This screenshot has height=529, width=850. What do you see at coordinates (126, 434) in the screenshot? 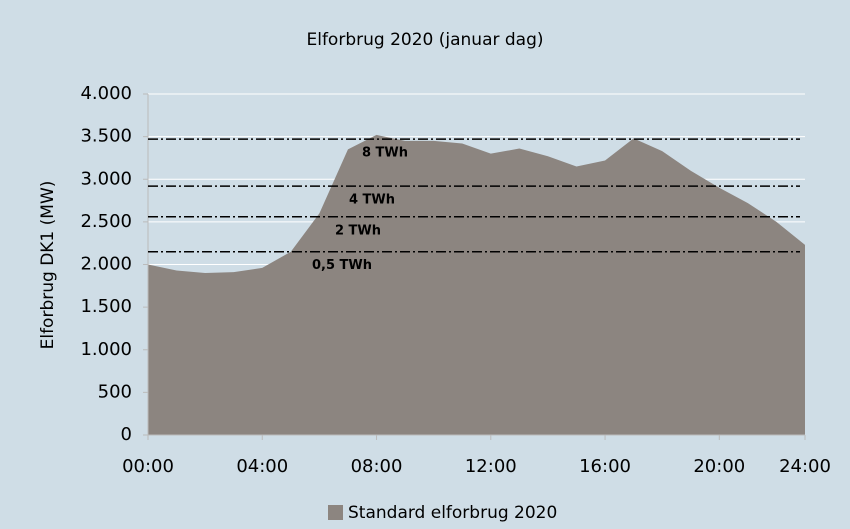
I see `y-tick-label: 0` at bounding box center [126, 434].